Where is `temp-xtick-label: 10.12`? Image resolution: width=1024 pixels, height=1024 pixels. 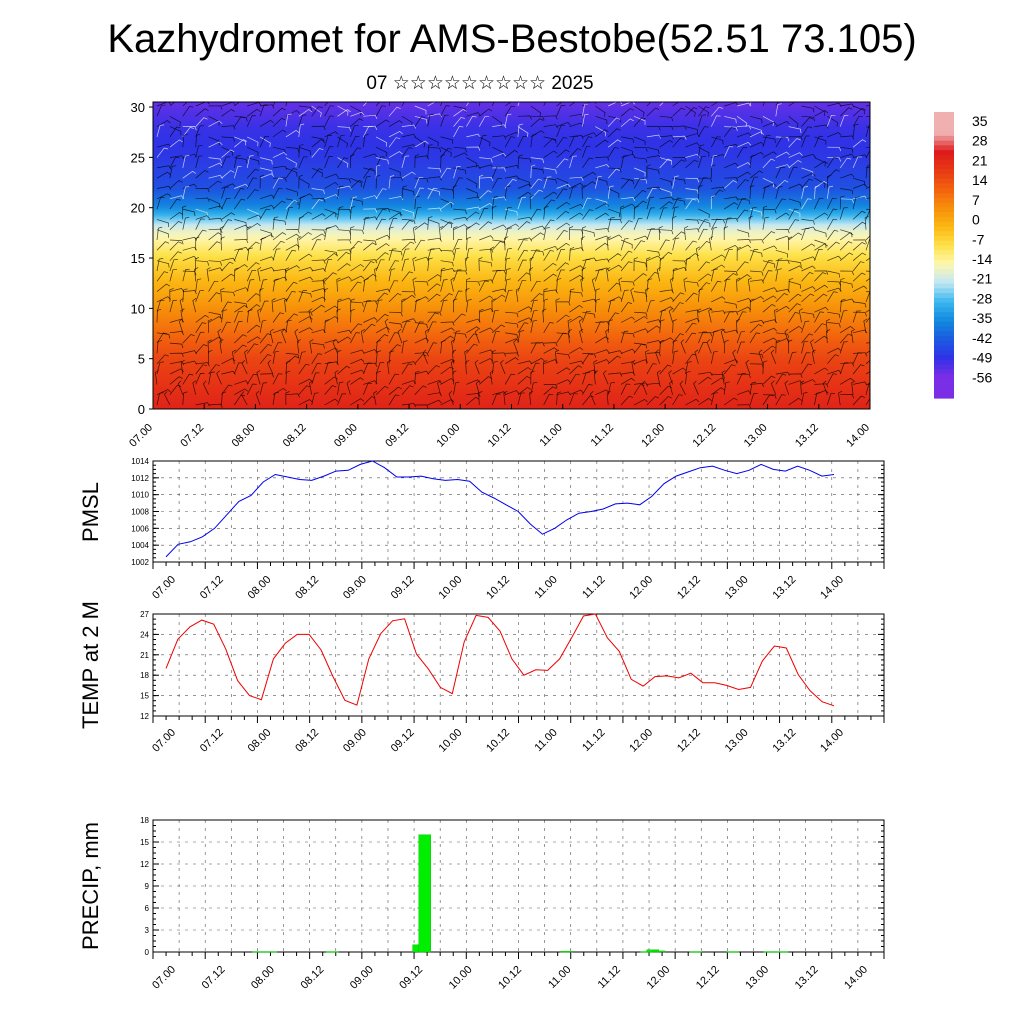 temp-xtick-label: 10.12 is located at coordinates (498, 741).